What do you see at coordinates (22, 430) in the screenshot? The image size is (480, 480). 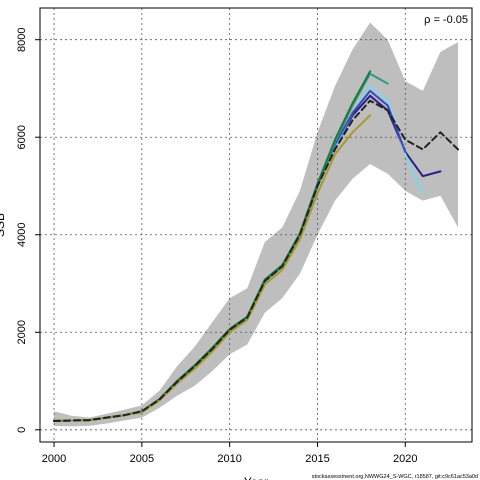 I see `y-tick-label: 0` at bounding box center [22, 430].